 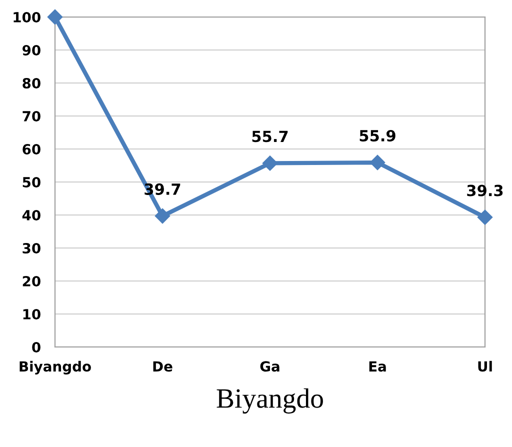 What do you see at coordinates (31, 314) in the screenshot?
I see `y-tick-label: 10` at bounding box center [31, 314].